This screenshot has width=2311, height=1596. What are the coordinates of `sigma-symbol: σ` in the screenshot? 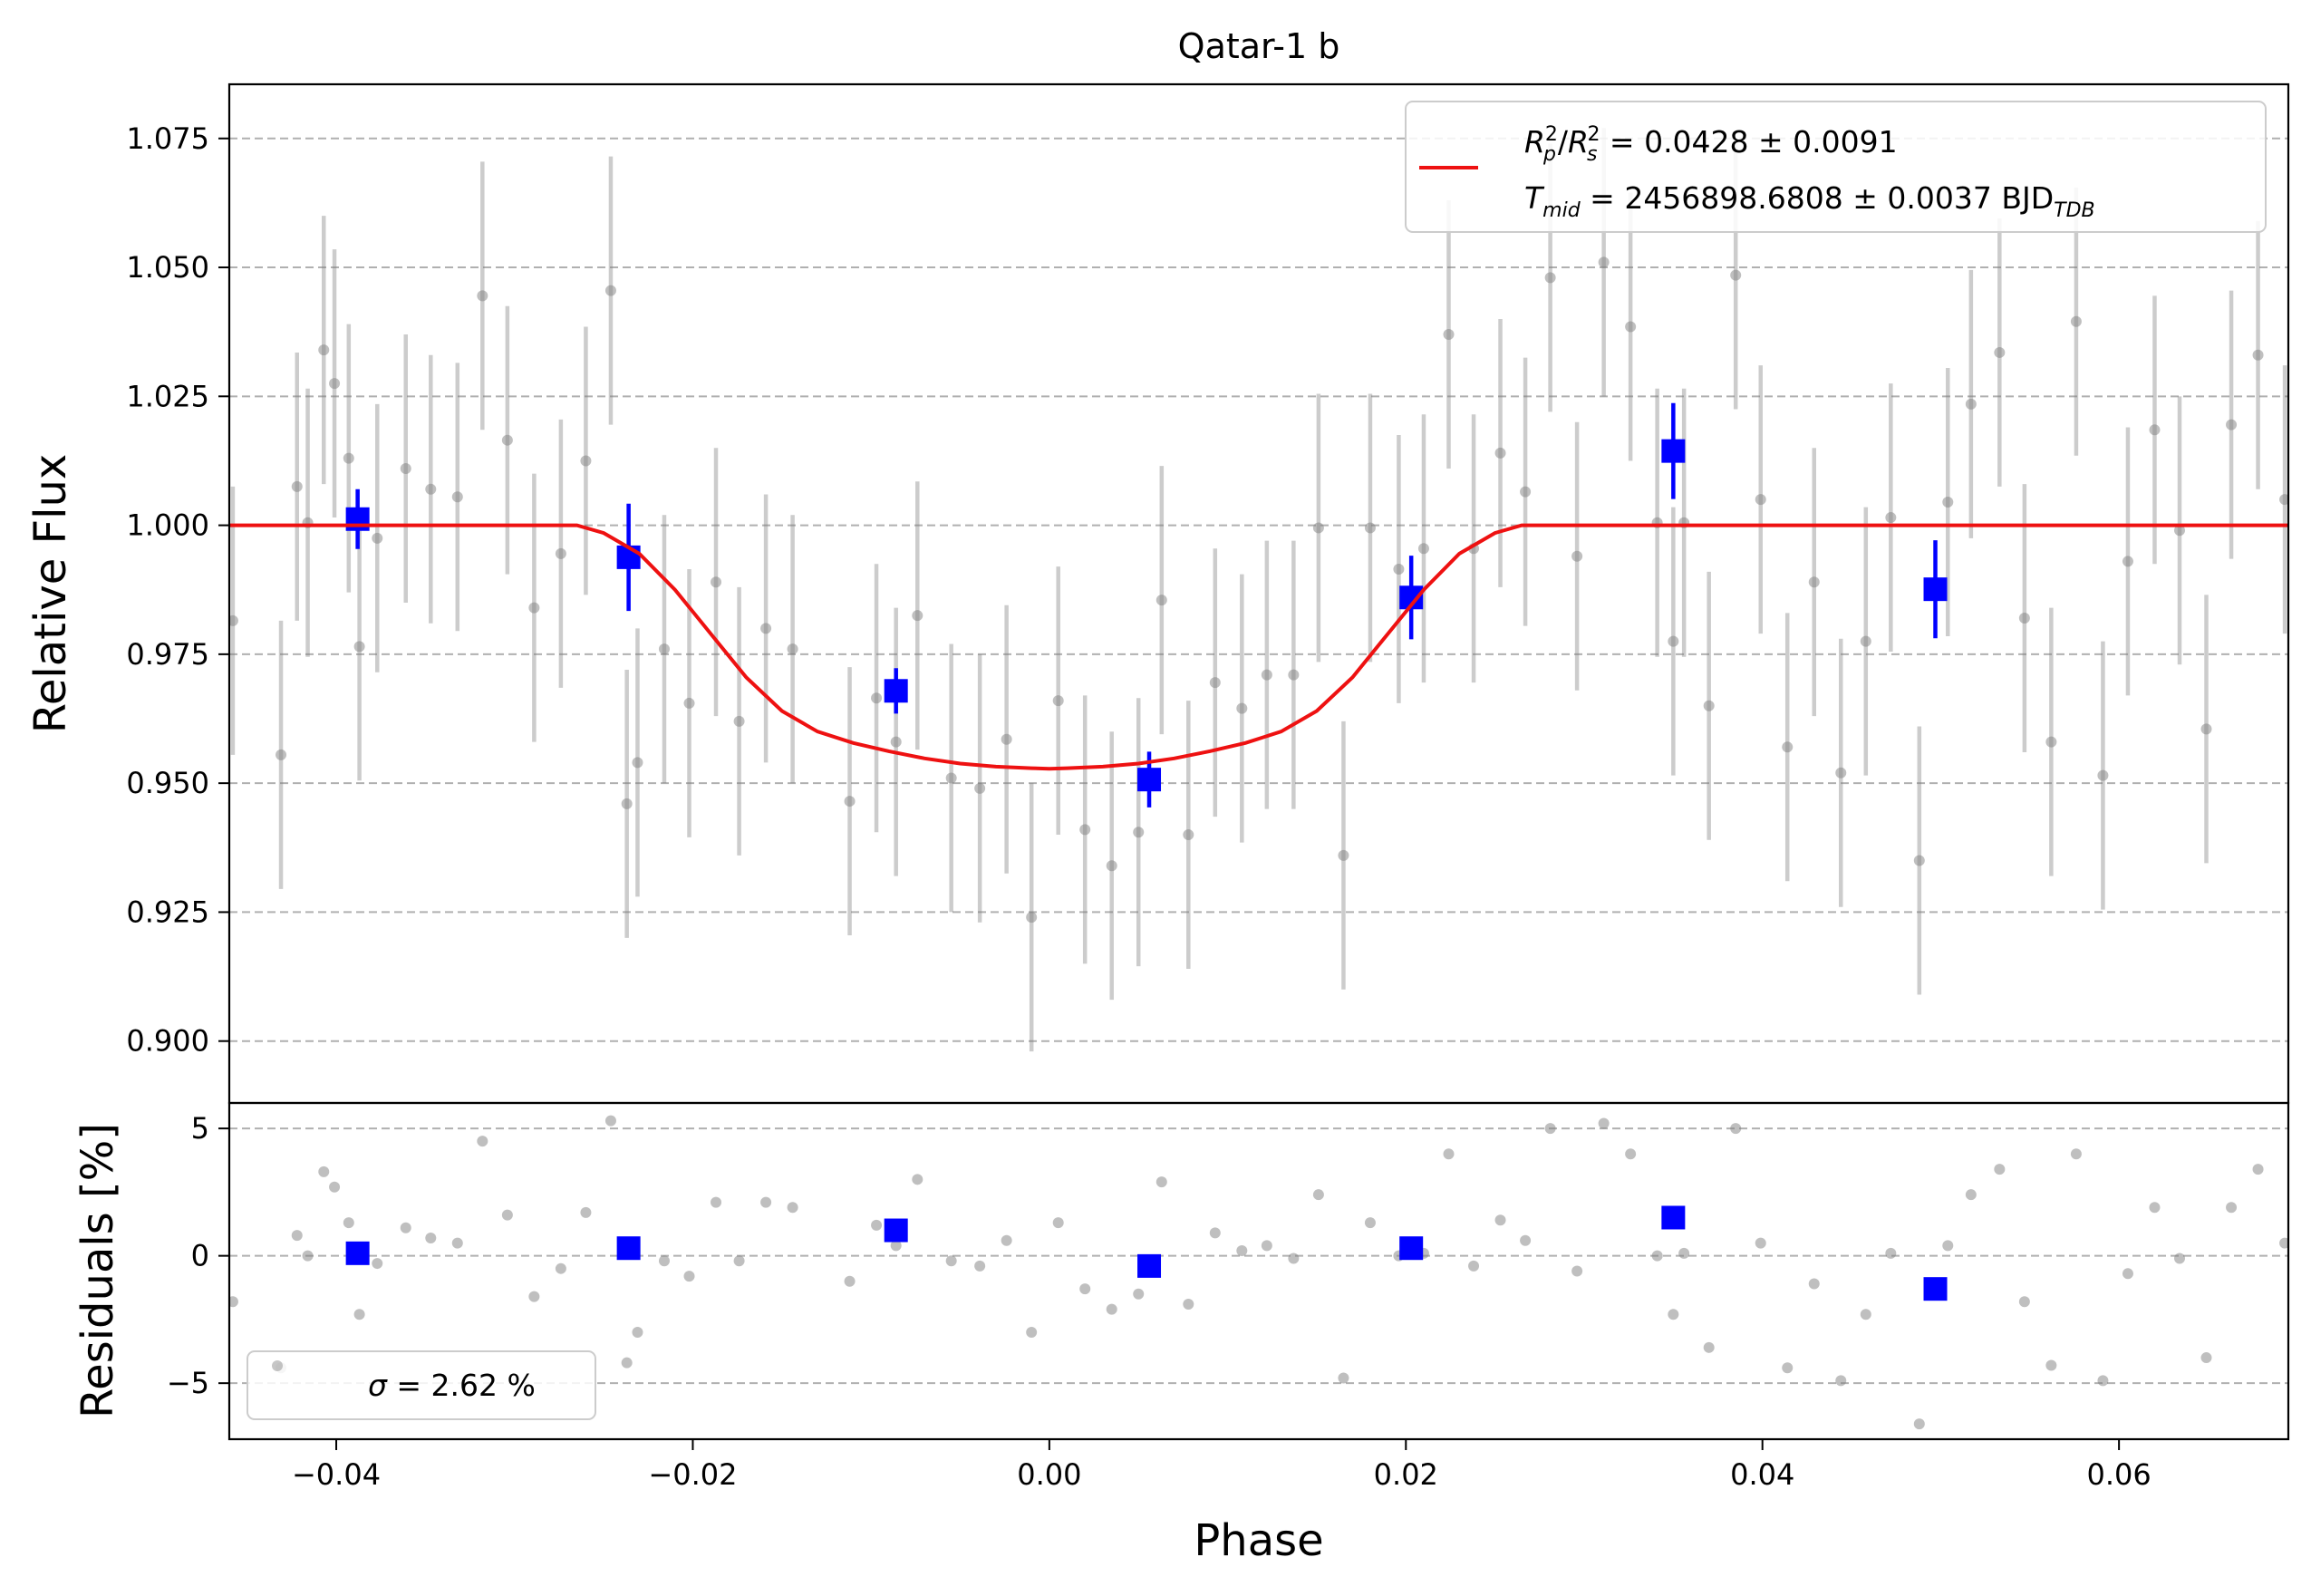 It's located at (378, 1385).